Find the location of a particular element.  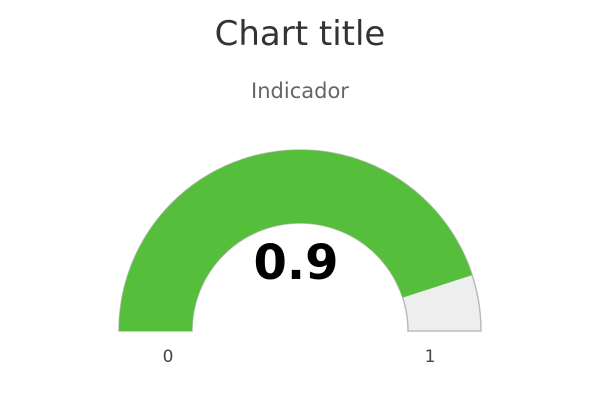

gauge-value-label: 0.9 is located at coordinates (295, 263).